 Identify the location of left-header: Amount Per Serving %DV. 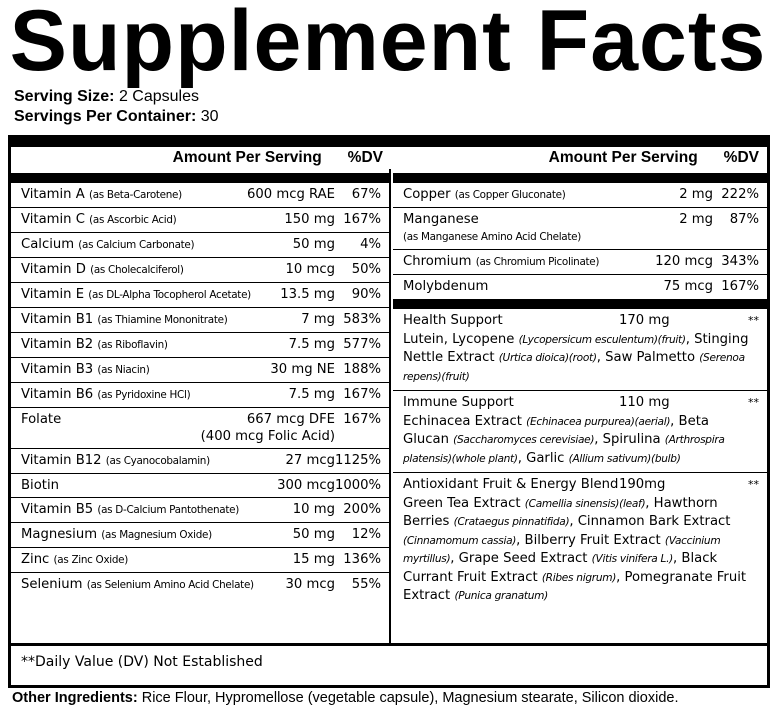
(201, 158).